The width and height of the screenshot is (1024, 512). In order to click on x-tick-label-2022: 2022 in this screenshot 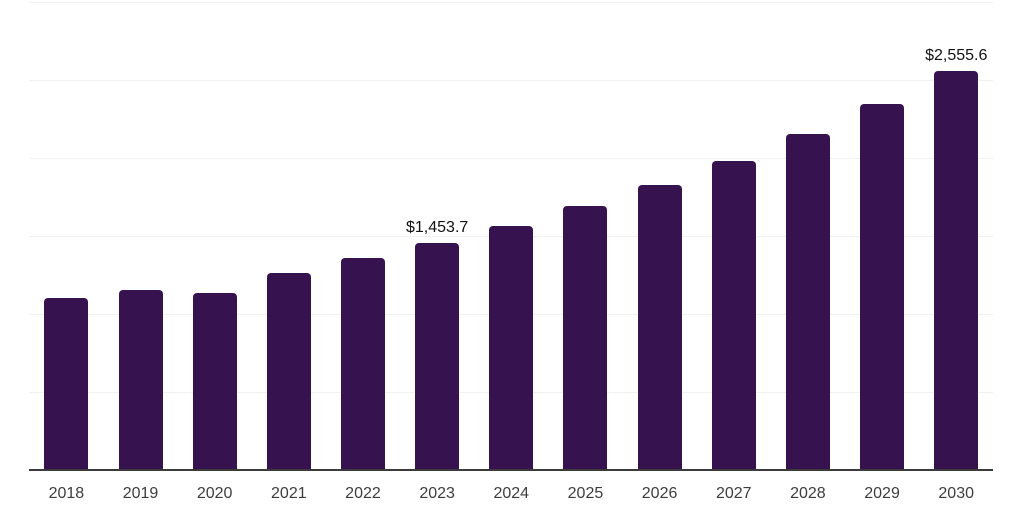, I will do `click(363, 493)`.